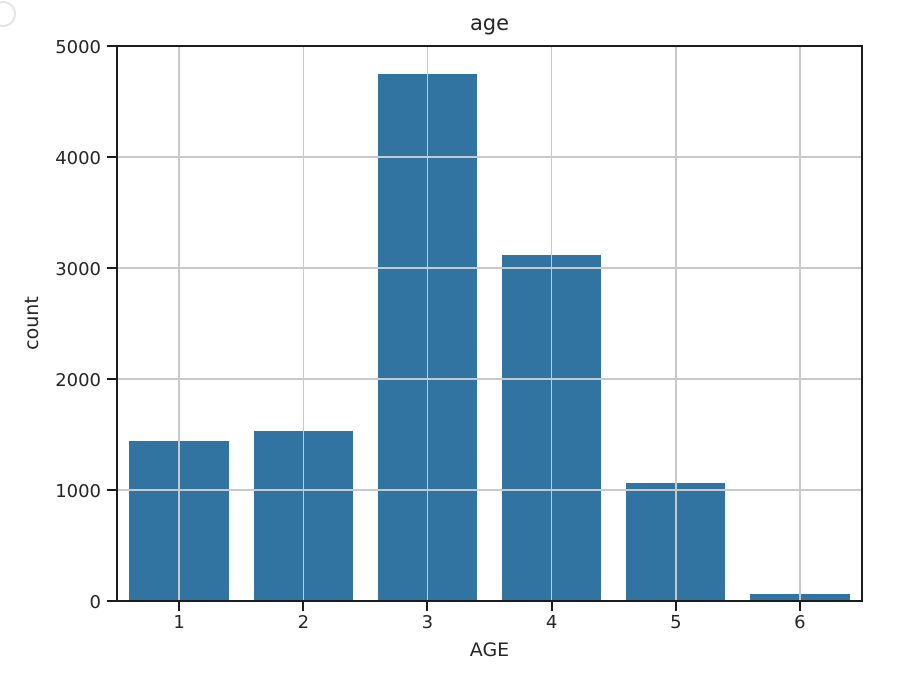 The height and width of the screenshot is (673, 900). I want to click on x-tick-label-6: 6, so click(800, 622).